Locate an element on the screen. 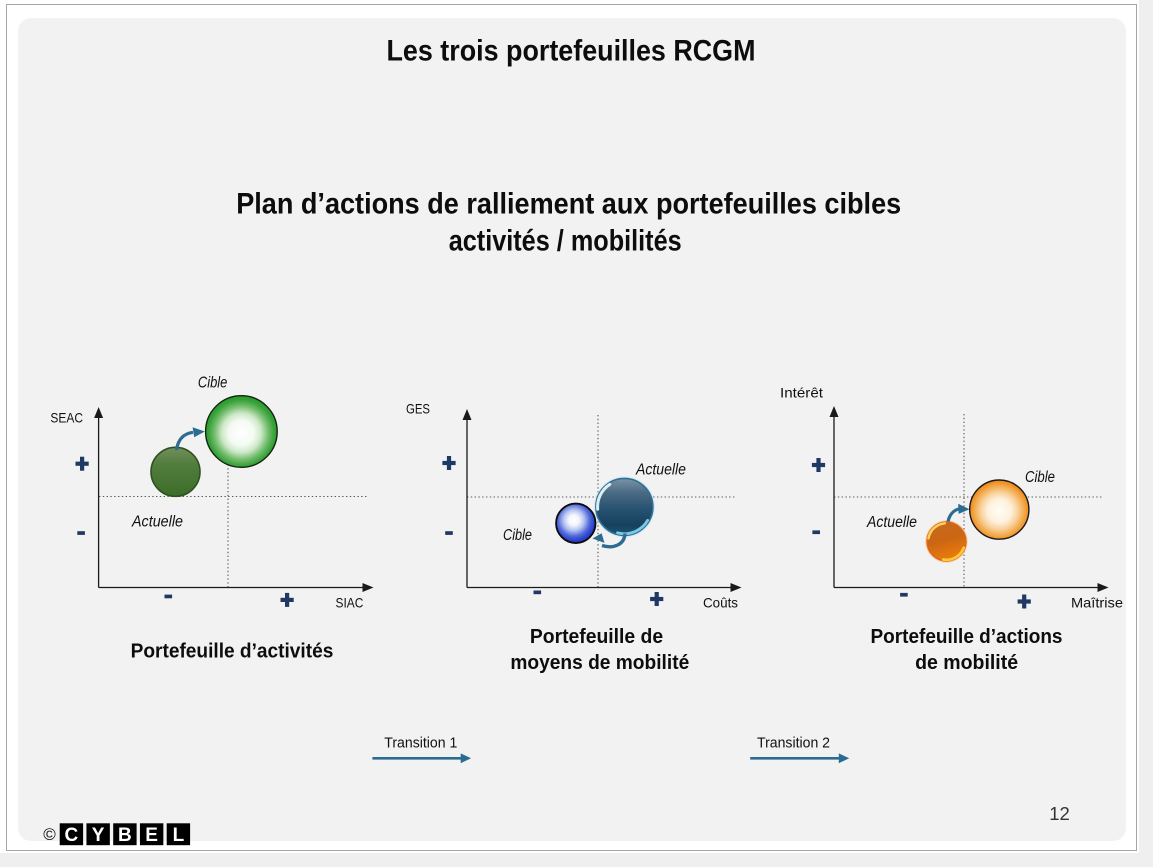 The image size is (1153, 867). svg-text: B is located at coordinates (125, 835).